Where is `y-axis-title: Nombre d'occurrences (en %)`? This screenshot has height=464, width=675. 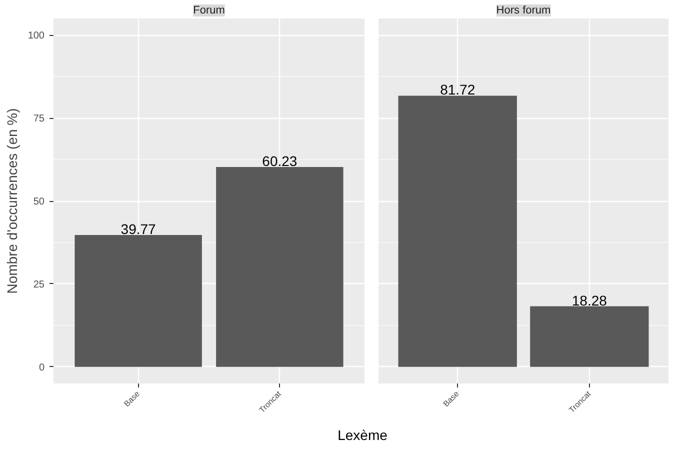
y-axis-title: Nombre d'occurrences (en %) is located at coordinates (12, 201).